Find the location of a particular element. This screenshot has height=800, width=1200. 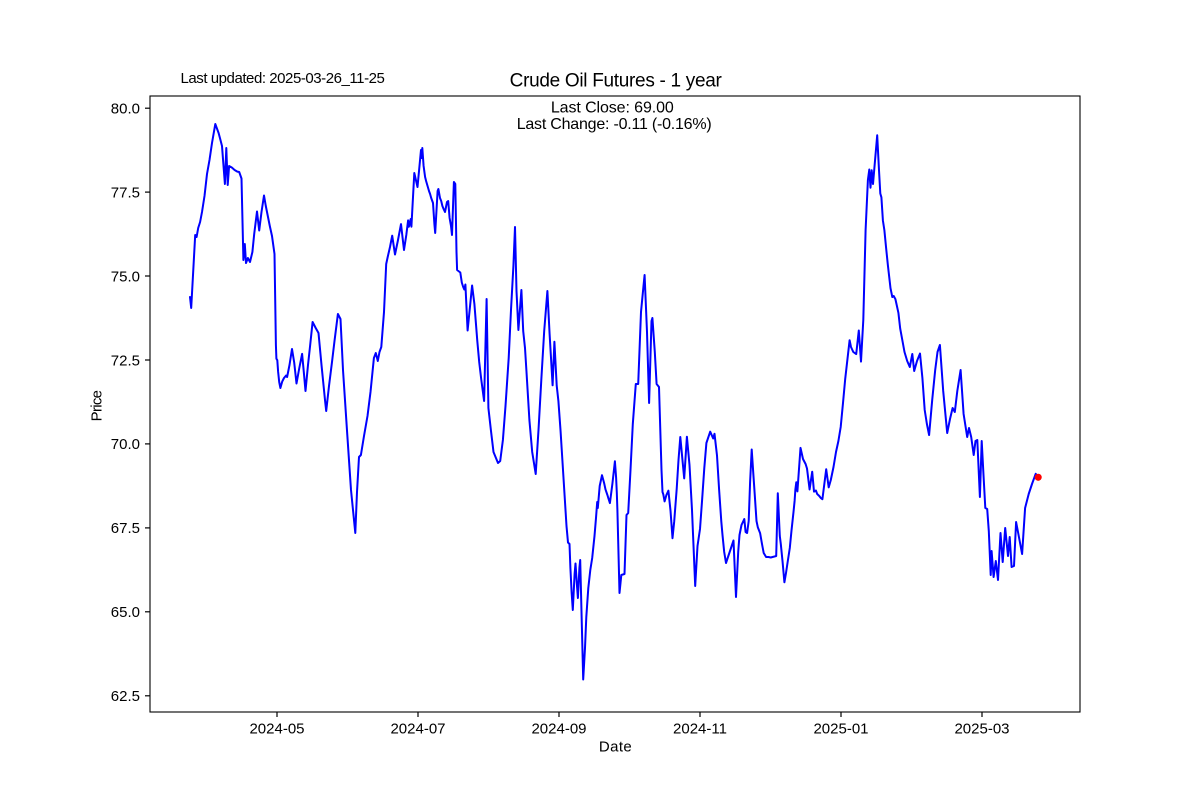

svg-text: 2025-03 is located at coordinates (981, 728).